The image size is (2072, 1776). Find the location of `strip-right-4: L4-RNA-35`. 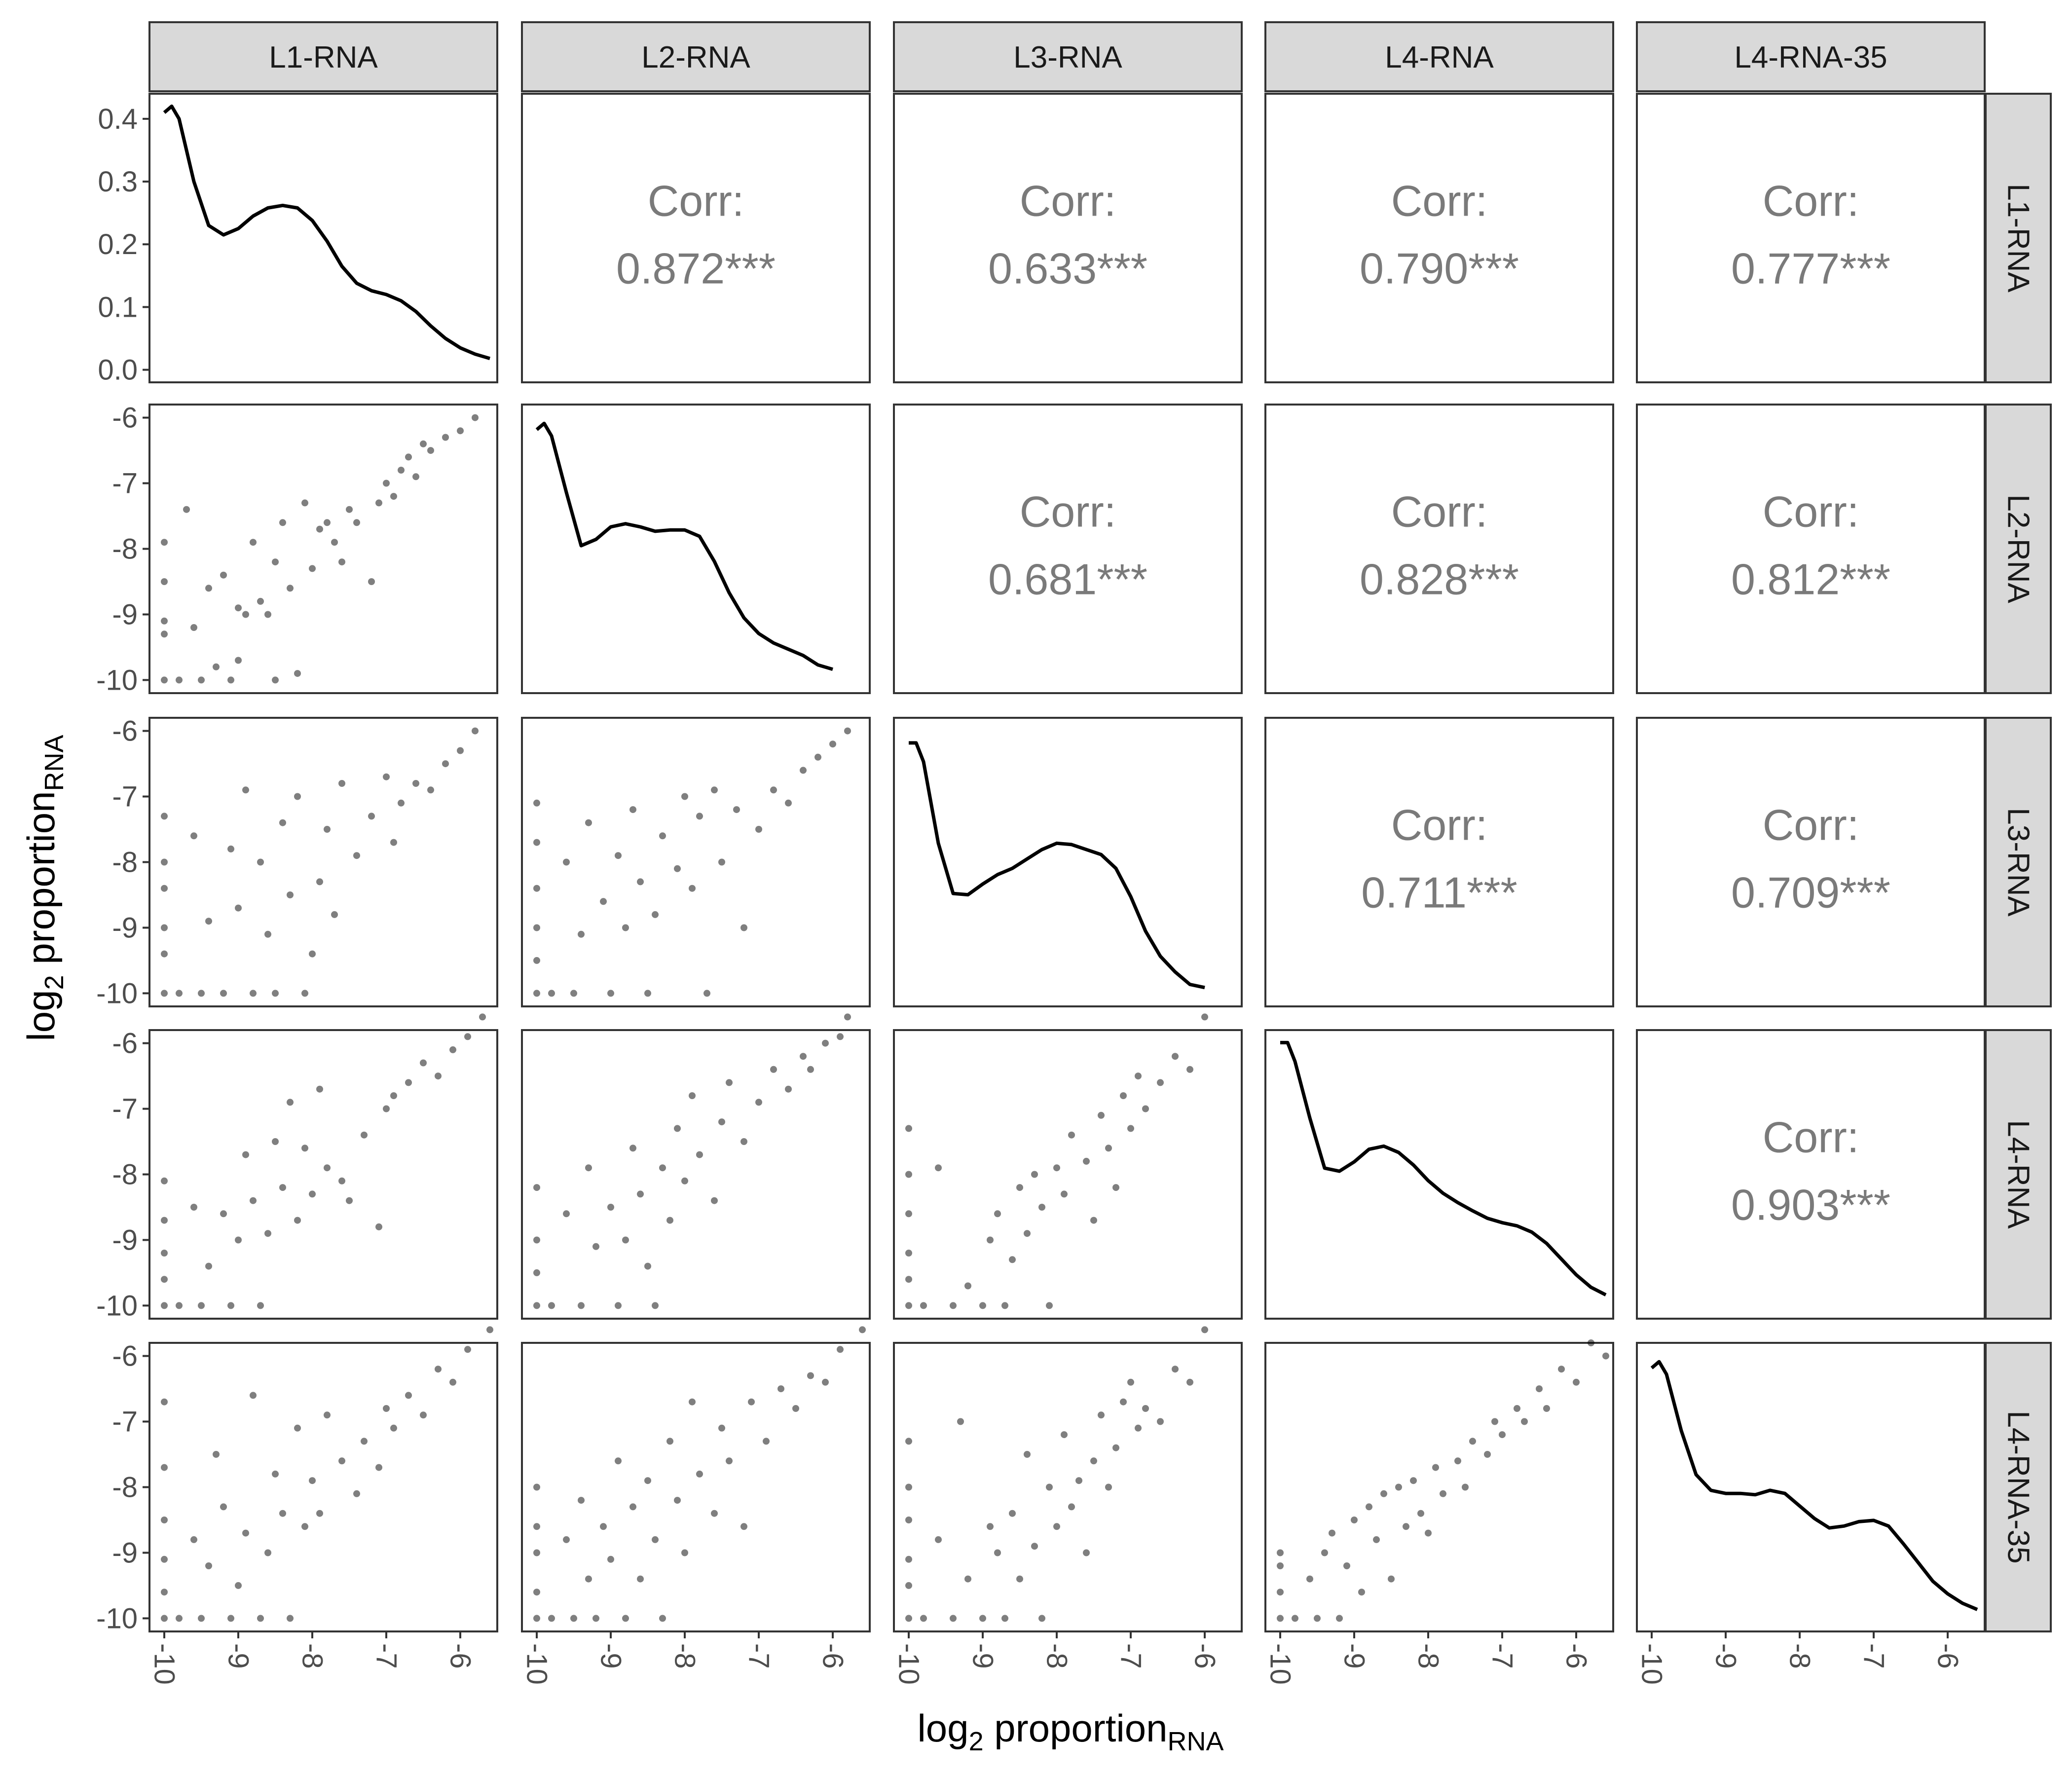

strip-right-4: L4-RNA-35 is located at coordinates (2018, 1487).